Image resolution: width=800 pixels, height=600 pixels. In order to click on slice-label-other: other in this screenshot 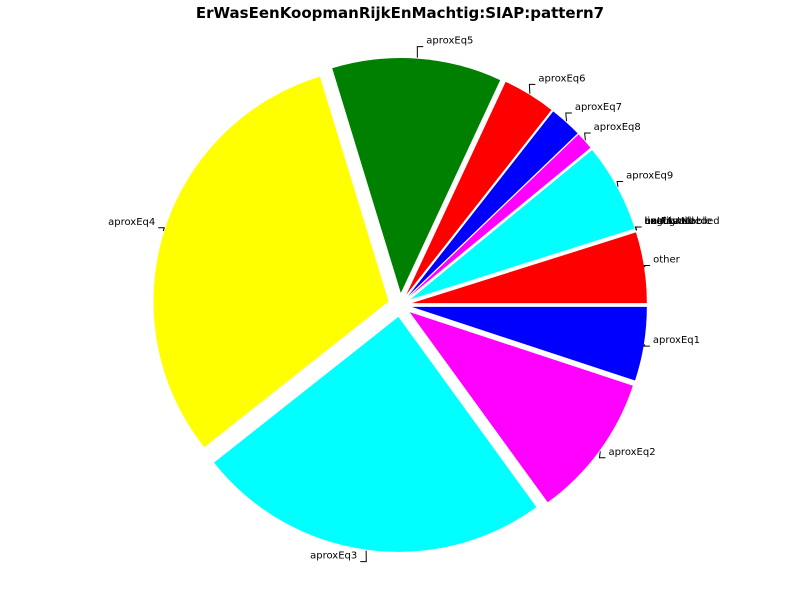, I will do `click(667, 260)`.